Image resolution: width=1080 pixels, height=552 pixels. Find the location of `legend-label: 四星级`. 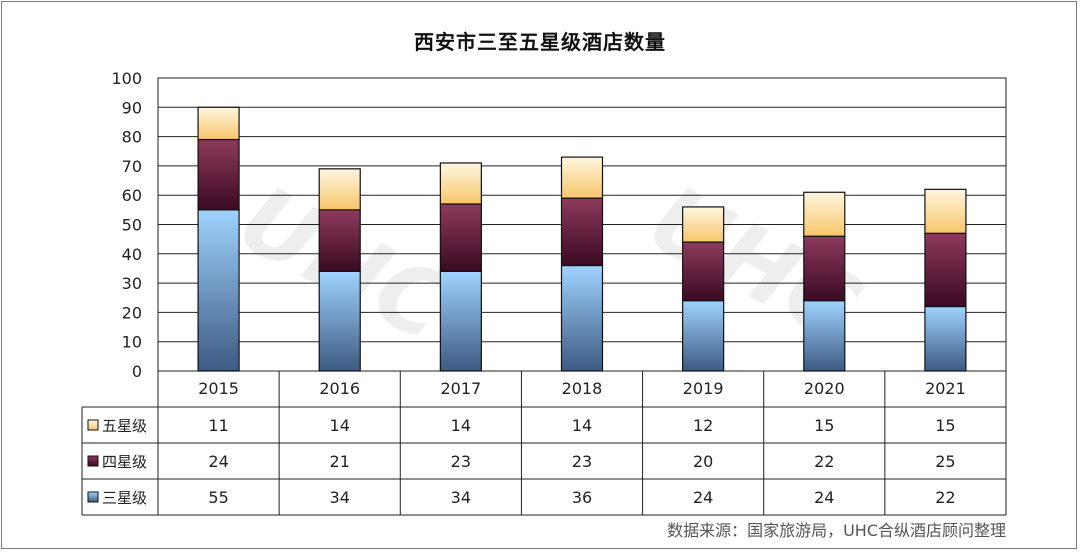

legend-label: 四星级 is located at coordinates (124, 462).